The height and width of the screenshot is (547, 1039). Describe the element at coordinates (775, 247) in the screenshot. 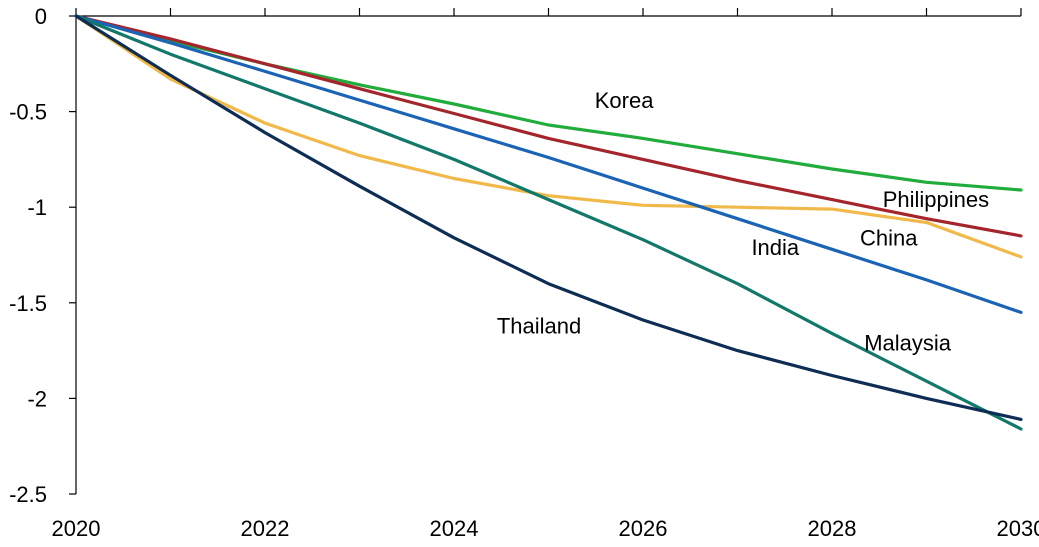

I see `series-label-india: India` at that location.